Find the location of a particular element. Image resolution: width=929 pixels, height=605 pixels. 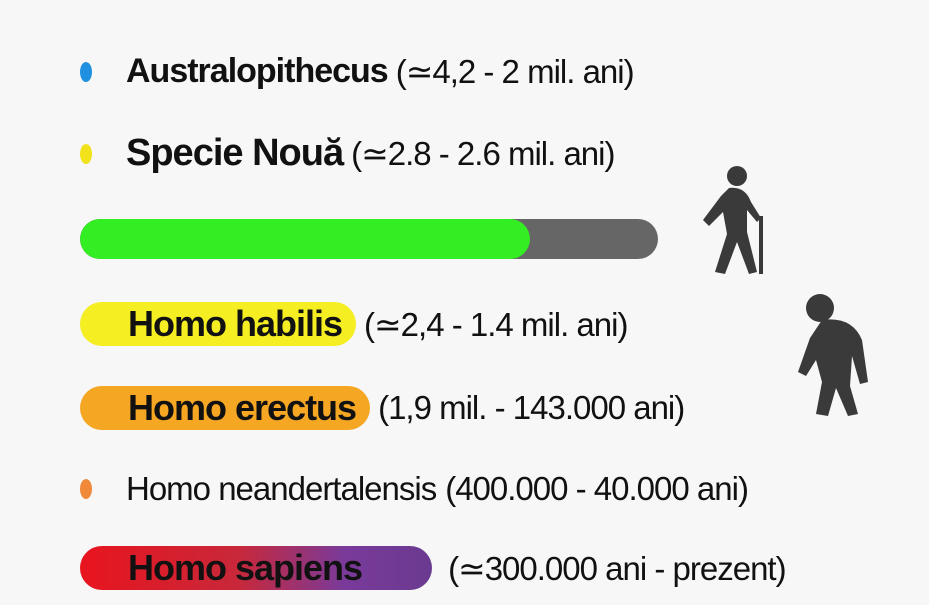

ape-icon is located at coordinates (833, 355).